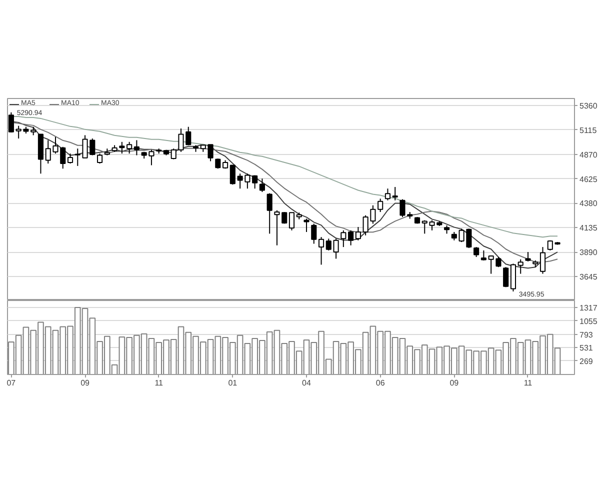  What do you see at coordinates (587, 335) in the screenshot?
I see `y-tick-label: 793` at bounding box center [587, 335].